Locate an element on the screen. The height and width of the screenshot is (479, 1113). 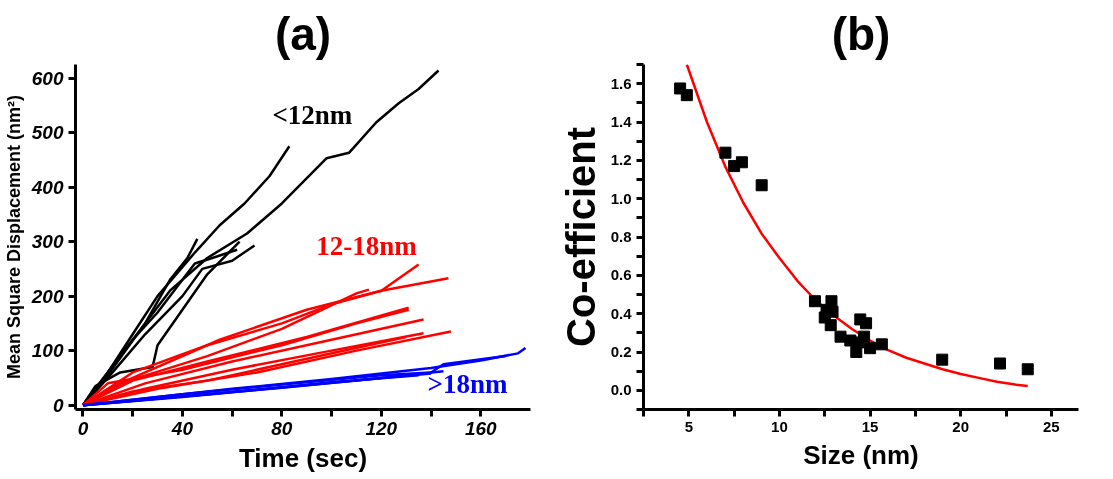
y-tick-label: 100 is located at coordinates (47, 351).